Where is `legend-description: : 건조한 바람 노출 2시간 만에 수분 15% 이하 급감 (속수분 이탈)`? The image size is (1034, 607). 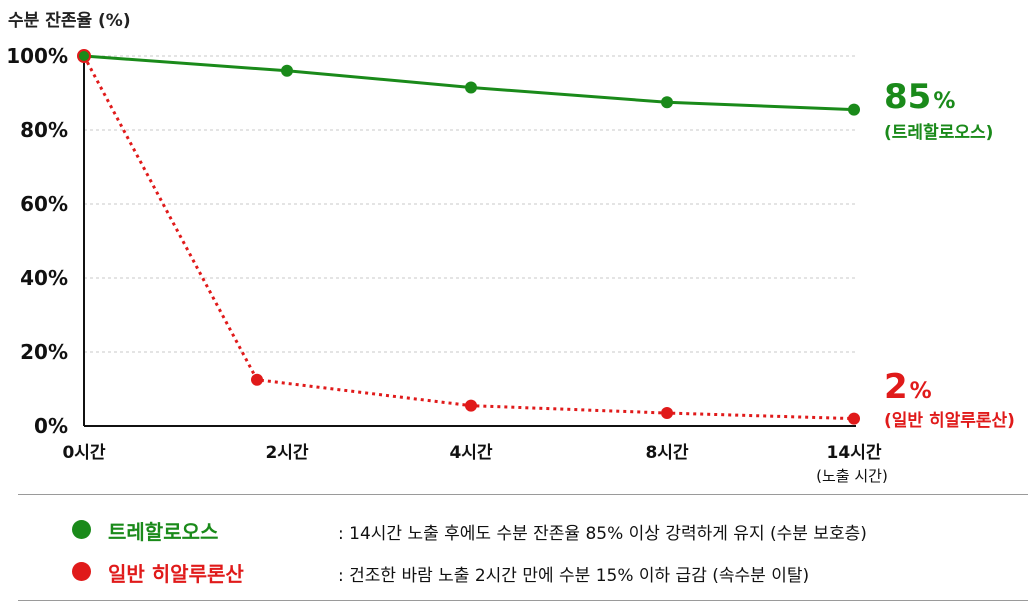
legend-description: : 건조한 바람 노출 2시간 만에 수분 15% 이하 급감 (속수분 이탈) is located at coordinates (574, 576).